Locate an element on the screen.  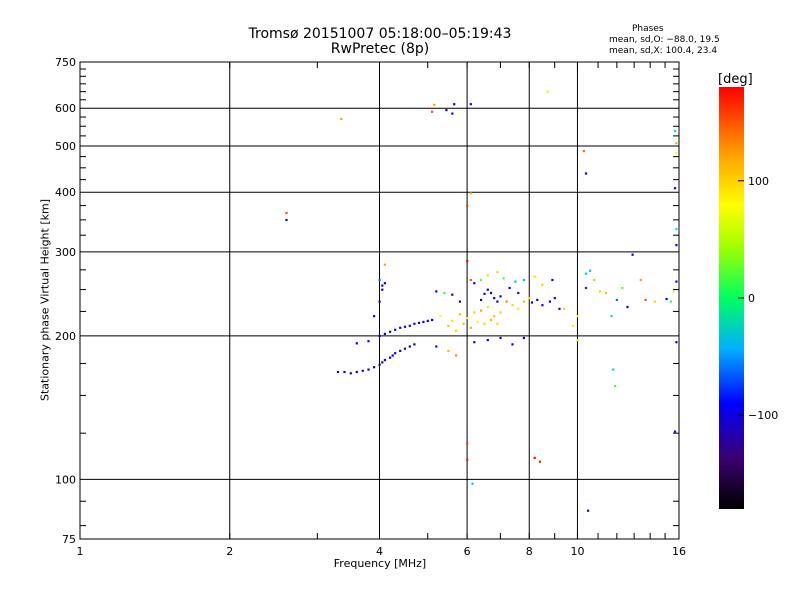
x-tick-label: 6 is located at coordinates (467, 551).